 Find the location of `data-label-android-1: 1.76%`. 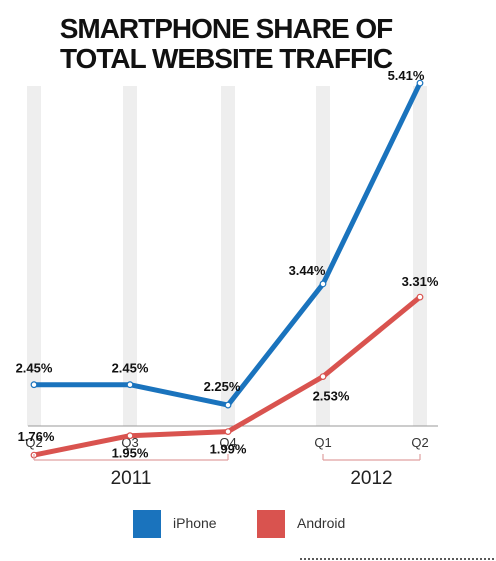

data-label-android-1: 1.76% is located at coordinates (36, 436).